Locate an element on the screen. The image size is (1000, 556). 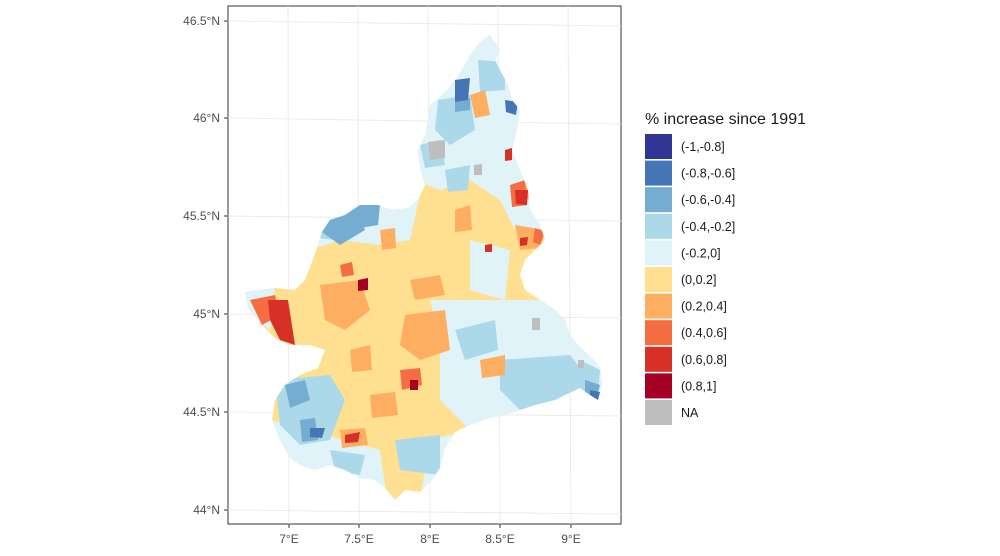
y-tick-label: 44.5°N is located at coordinates (201, 412).